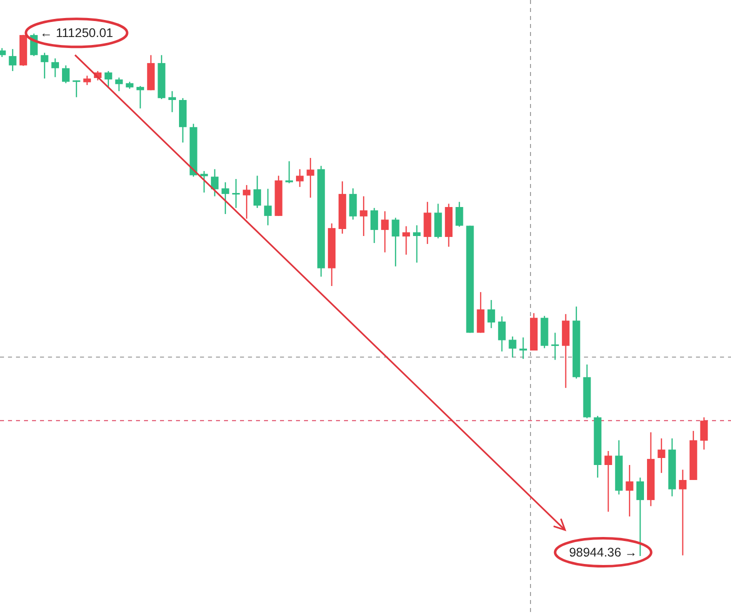 Image resolution: width=731 pixels, height=613 pixels. I want to click on annotation: 98944.36 →, so click(603, 552).